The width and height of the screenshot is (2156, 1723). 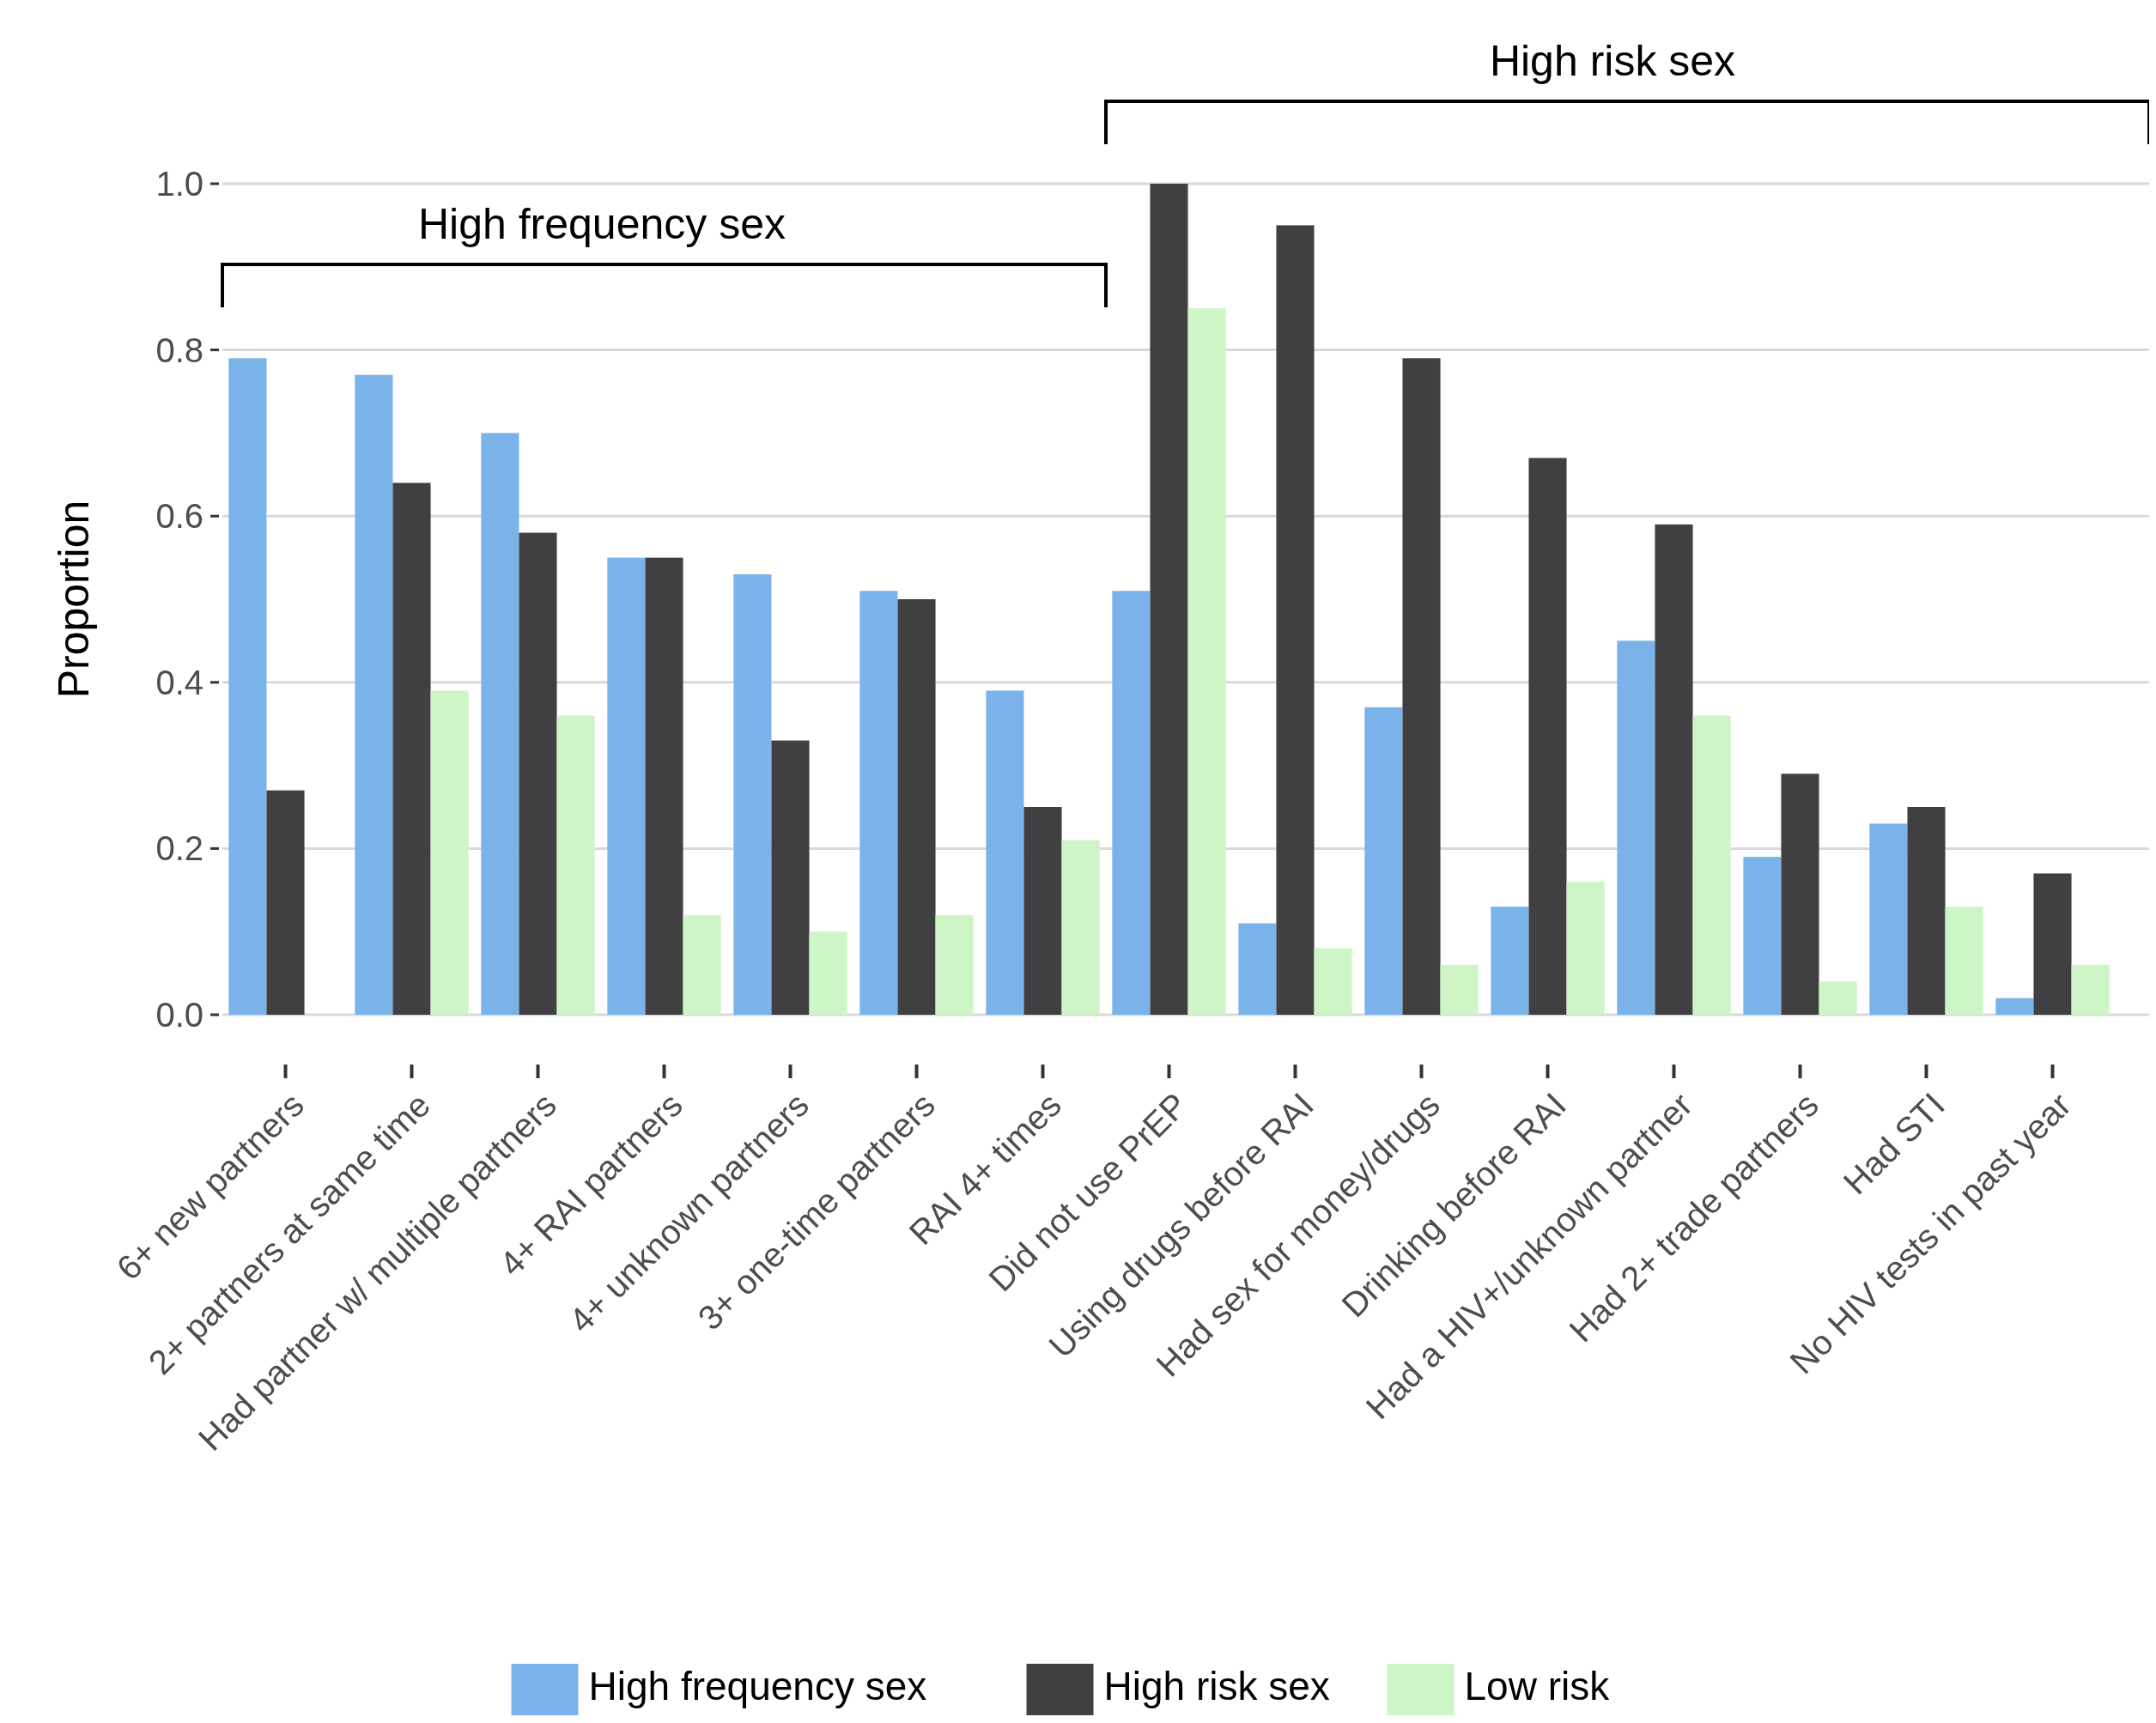 I want to click on y-tick-label: 1.0, so click(x=179, y=184).